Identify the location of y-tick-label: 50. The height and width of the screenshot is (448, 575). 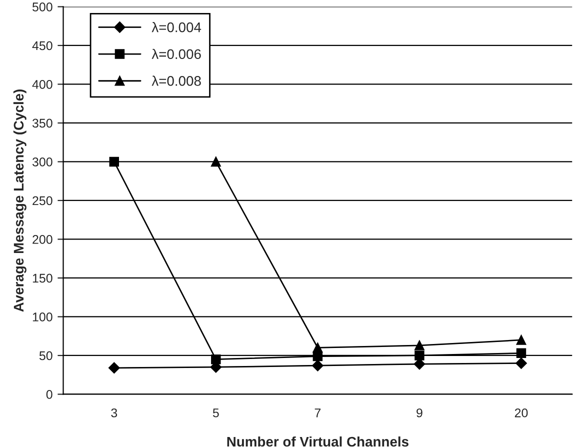
(45, 355).